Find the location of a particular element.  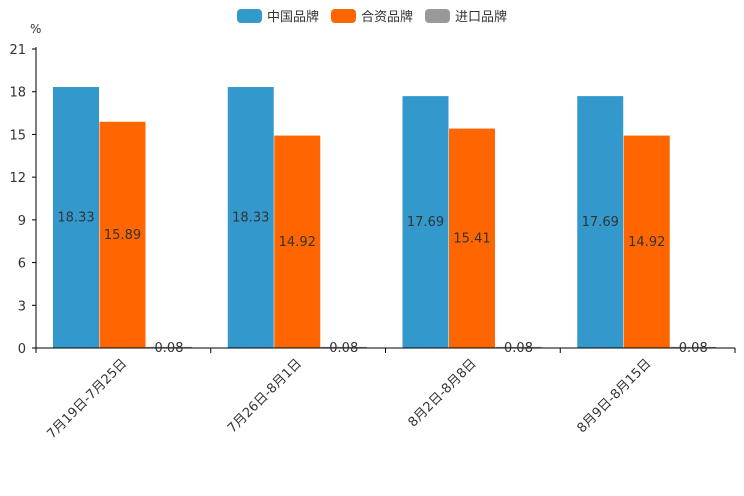

data-label-2-1: 15.89 is located at coordinates (122, 235).